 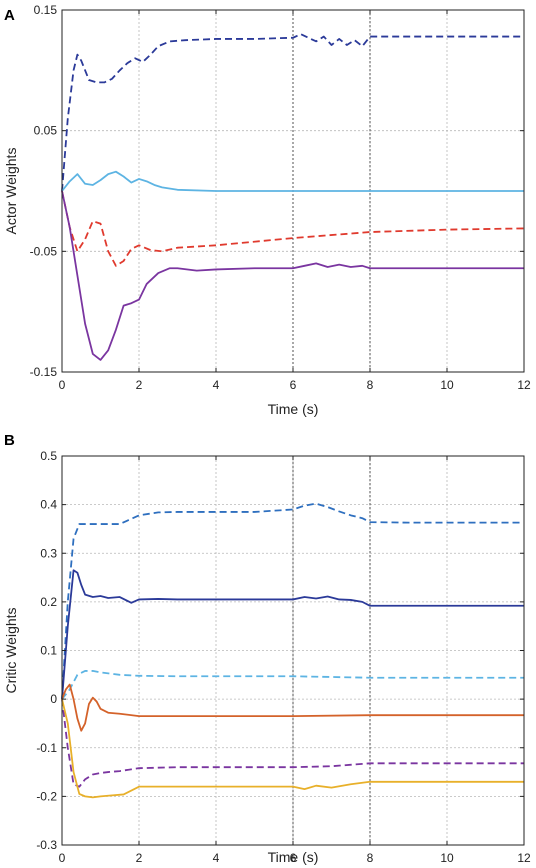 What do you see at coordinates (9, 15) in the screenshot?
I see `panel-letter: A` at bounding box center [9, 15].